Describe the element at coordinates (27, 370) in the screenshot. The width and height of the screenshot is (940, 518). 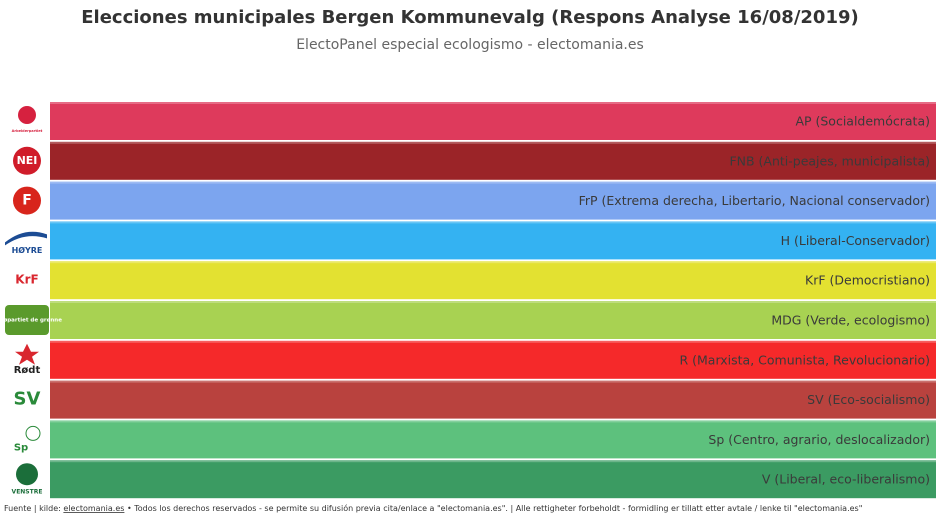
I see `party-logo-text: Rødt` at that location.